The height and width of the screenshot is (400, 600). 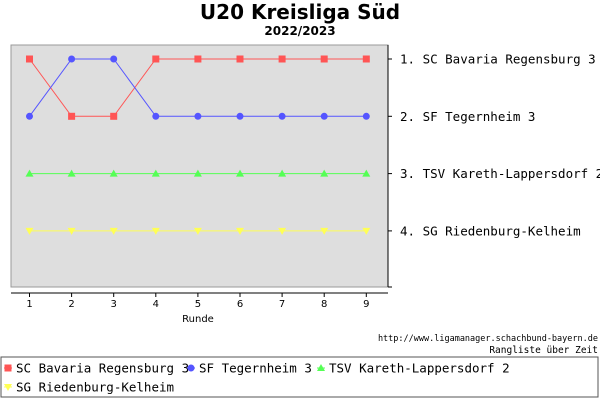 What do you see at coordinates (366, 304) in the screenshot?
I see `x-tick-label: 9` at bounding box center [366, 304].